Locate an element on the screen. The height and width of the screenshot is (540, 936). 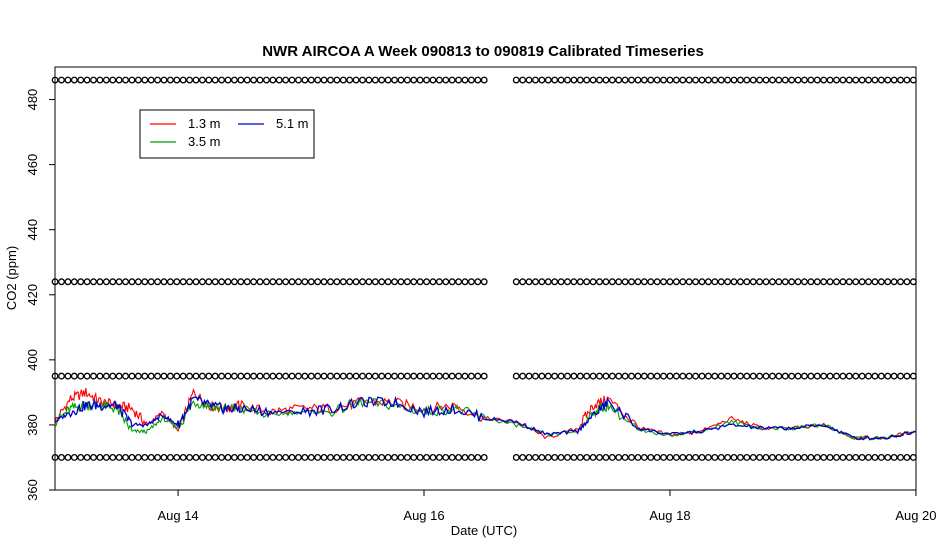
y-tick-label: 460 is located at coordinates (32, 165).